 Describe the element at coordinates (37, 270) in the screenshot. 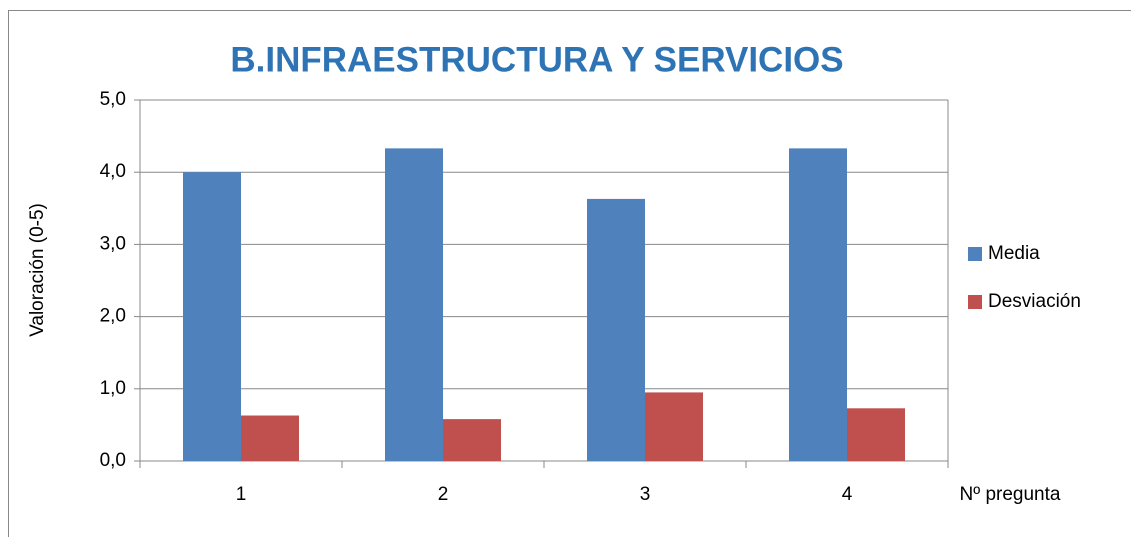

I see `y-axis-label: Valoración (0-5)` at that location.